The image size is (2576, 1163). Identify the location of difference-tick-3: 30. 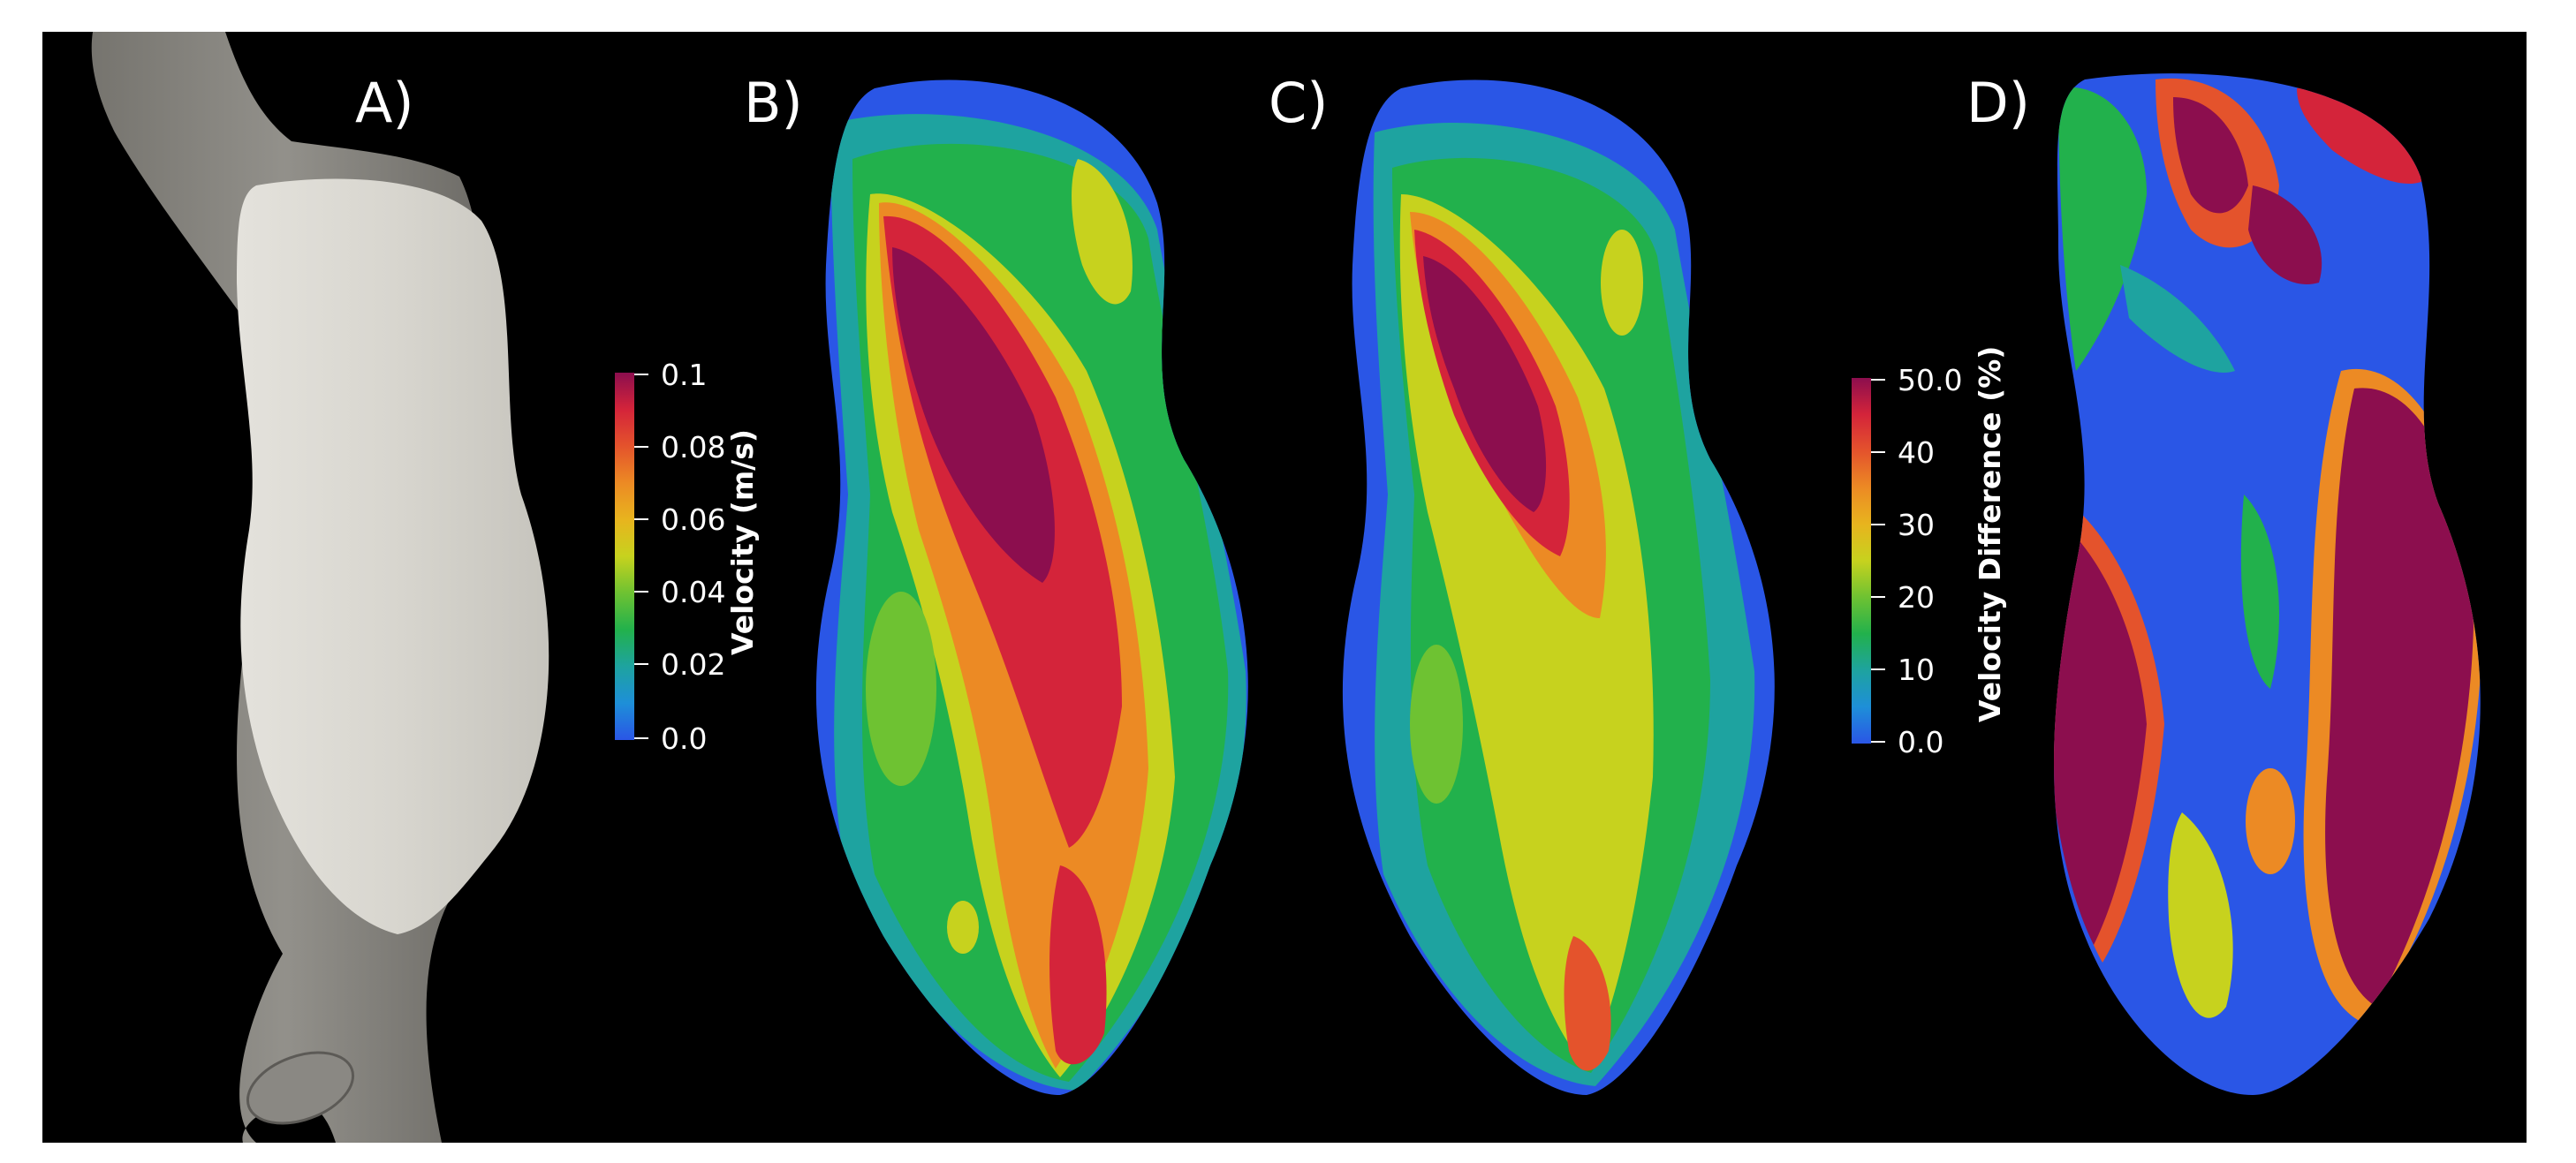
(1917, 525).